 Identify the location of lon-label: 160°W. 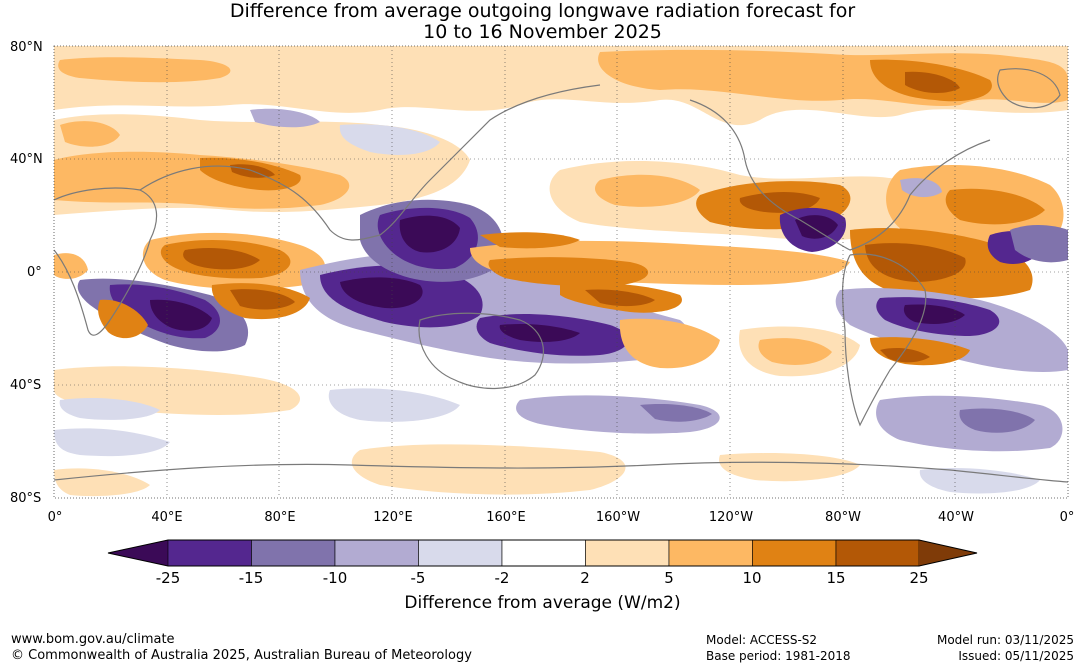
(618, 517).